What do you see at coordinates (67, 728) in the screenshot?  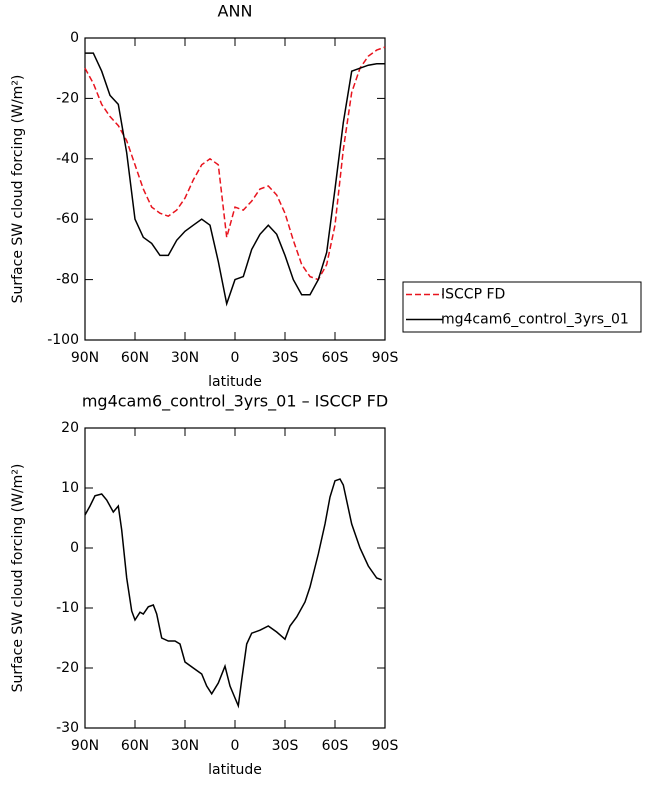 I see `y-tick-label: -30` at bounding box center [67, 728].